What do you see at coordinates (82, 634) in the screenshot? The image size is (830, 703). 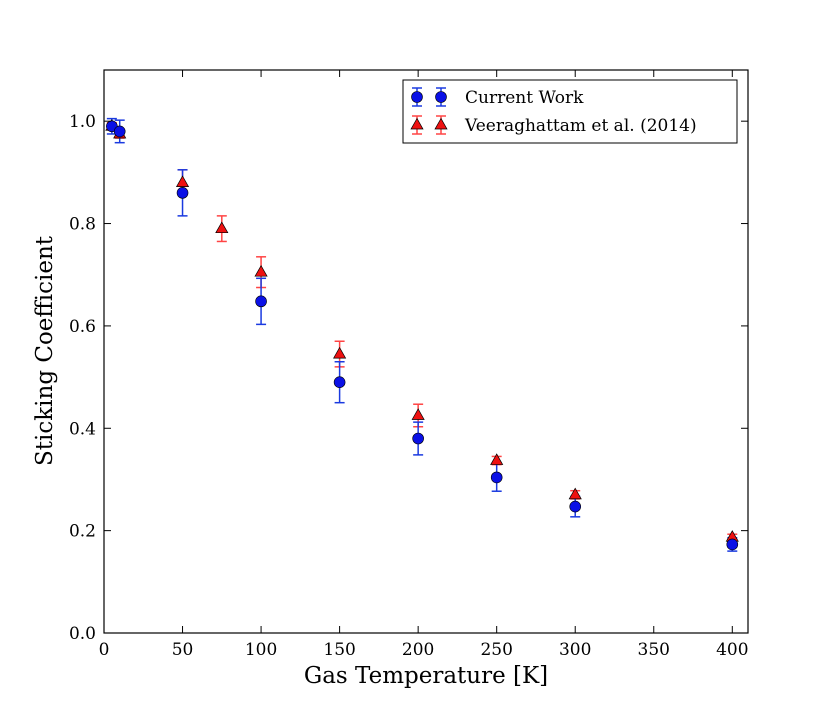 I see `y-tick-label: 0.0` at bounding box center [82, 634].